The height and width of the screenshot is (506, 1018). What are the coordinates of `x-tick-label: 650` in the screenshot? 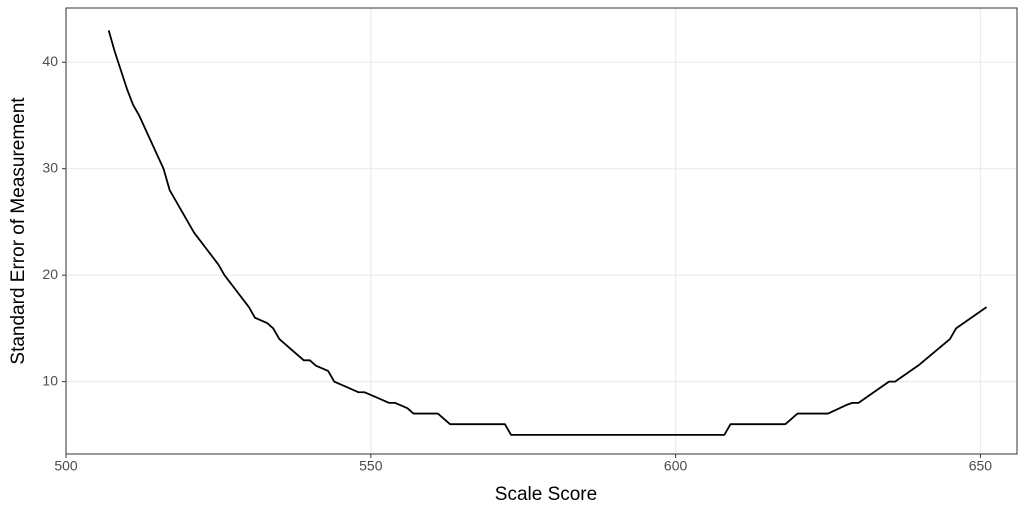 It's located at (981, 466).